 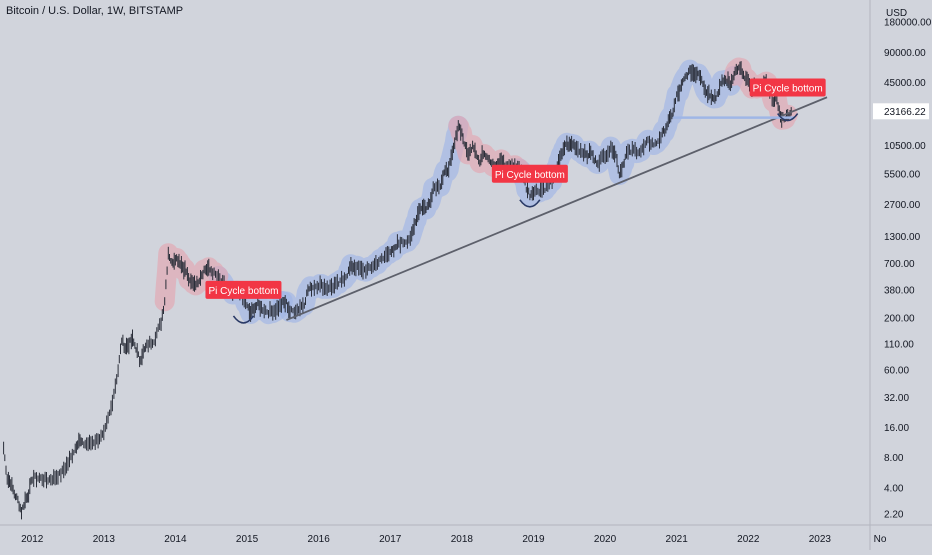 What do you see at coordinates (908, 23) in the screenshot?
I see `y-tick-label-0: 180000.00` at bounding box center [908, 23].